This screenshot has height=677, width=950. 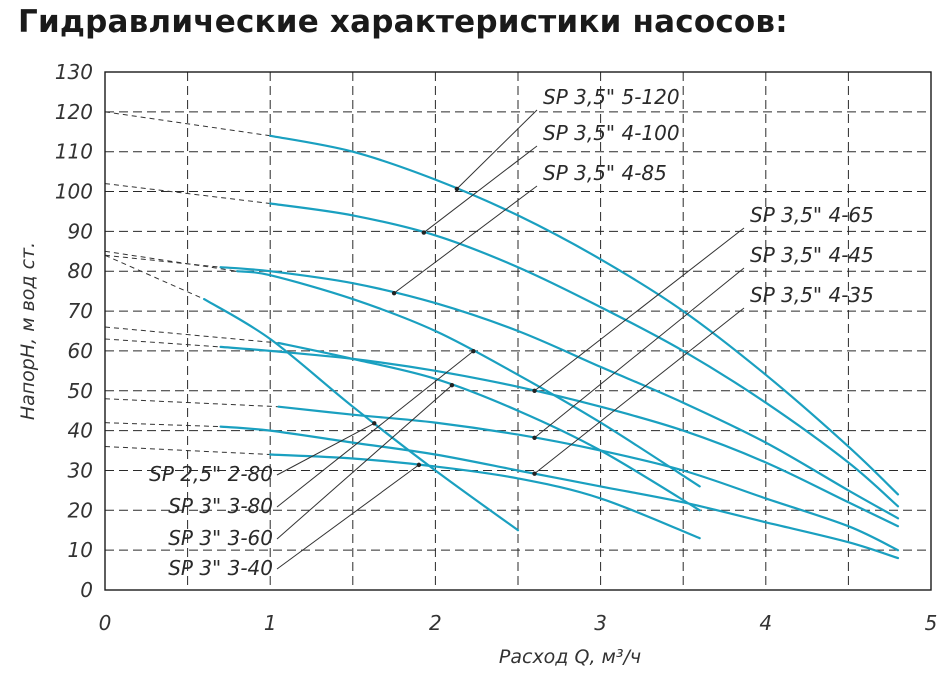 What do you see at coordinates (931, 623) in the screenshot?
I see `x-tick-label: 5` at bounding box center [931, 623].